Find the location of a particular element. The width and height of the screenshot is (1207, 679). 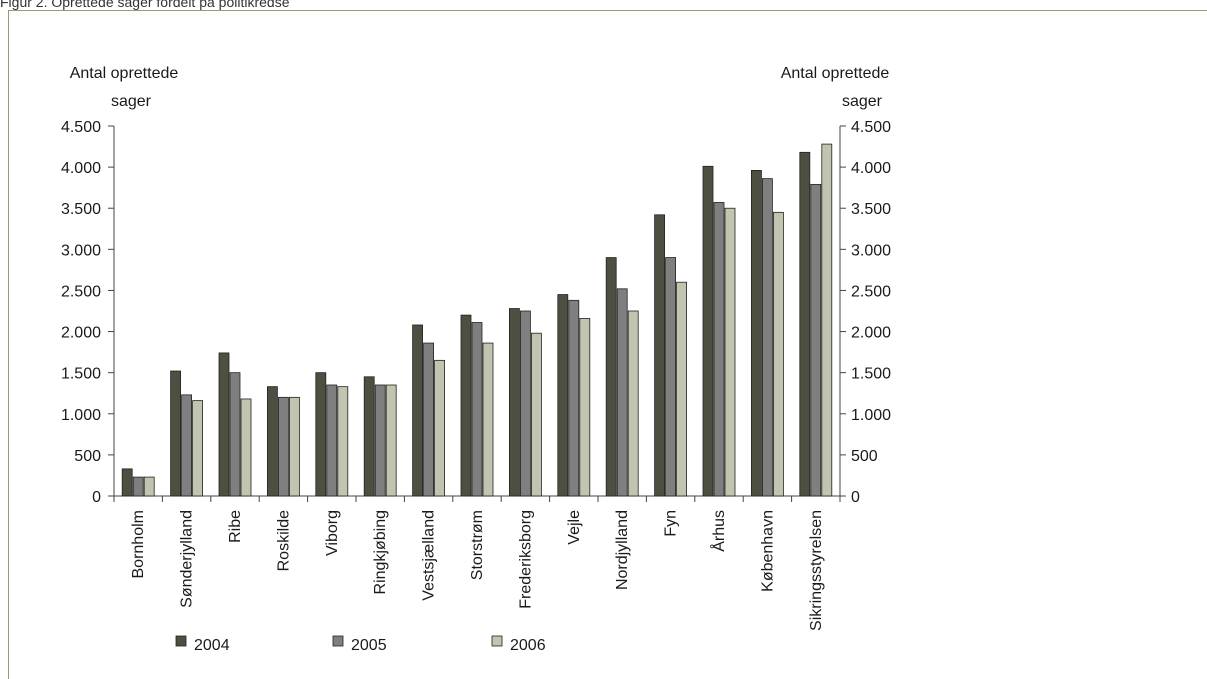

left-tick-label: 3.500 is located at coordinates (81, 209).